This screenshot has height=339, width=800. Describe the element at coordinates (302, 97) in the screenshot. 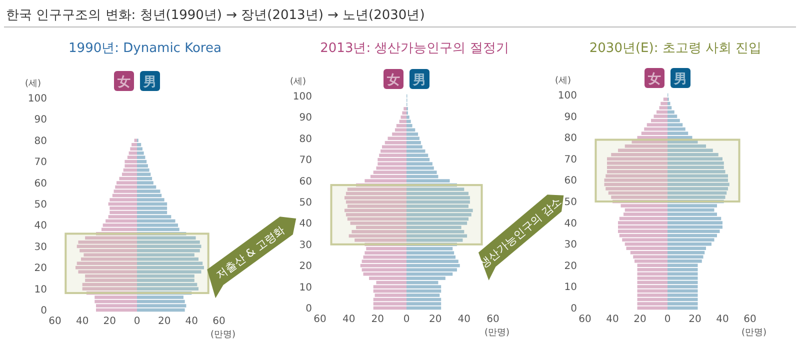

I see `y-tick-label: 100` at that location.